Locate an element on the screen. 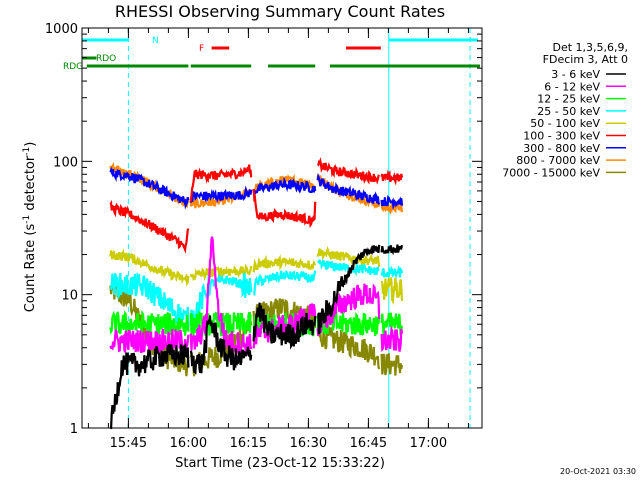  series-100-300-kev is located at coordinates (256, 205).